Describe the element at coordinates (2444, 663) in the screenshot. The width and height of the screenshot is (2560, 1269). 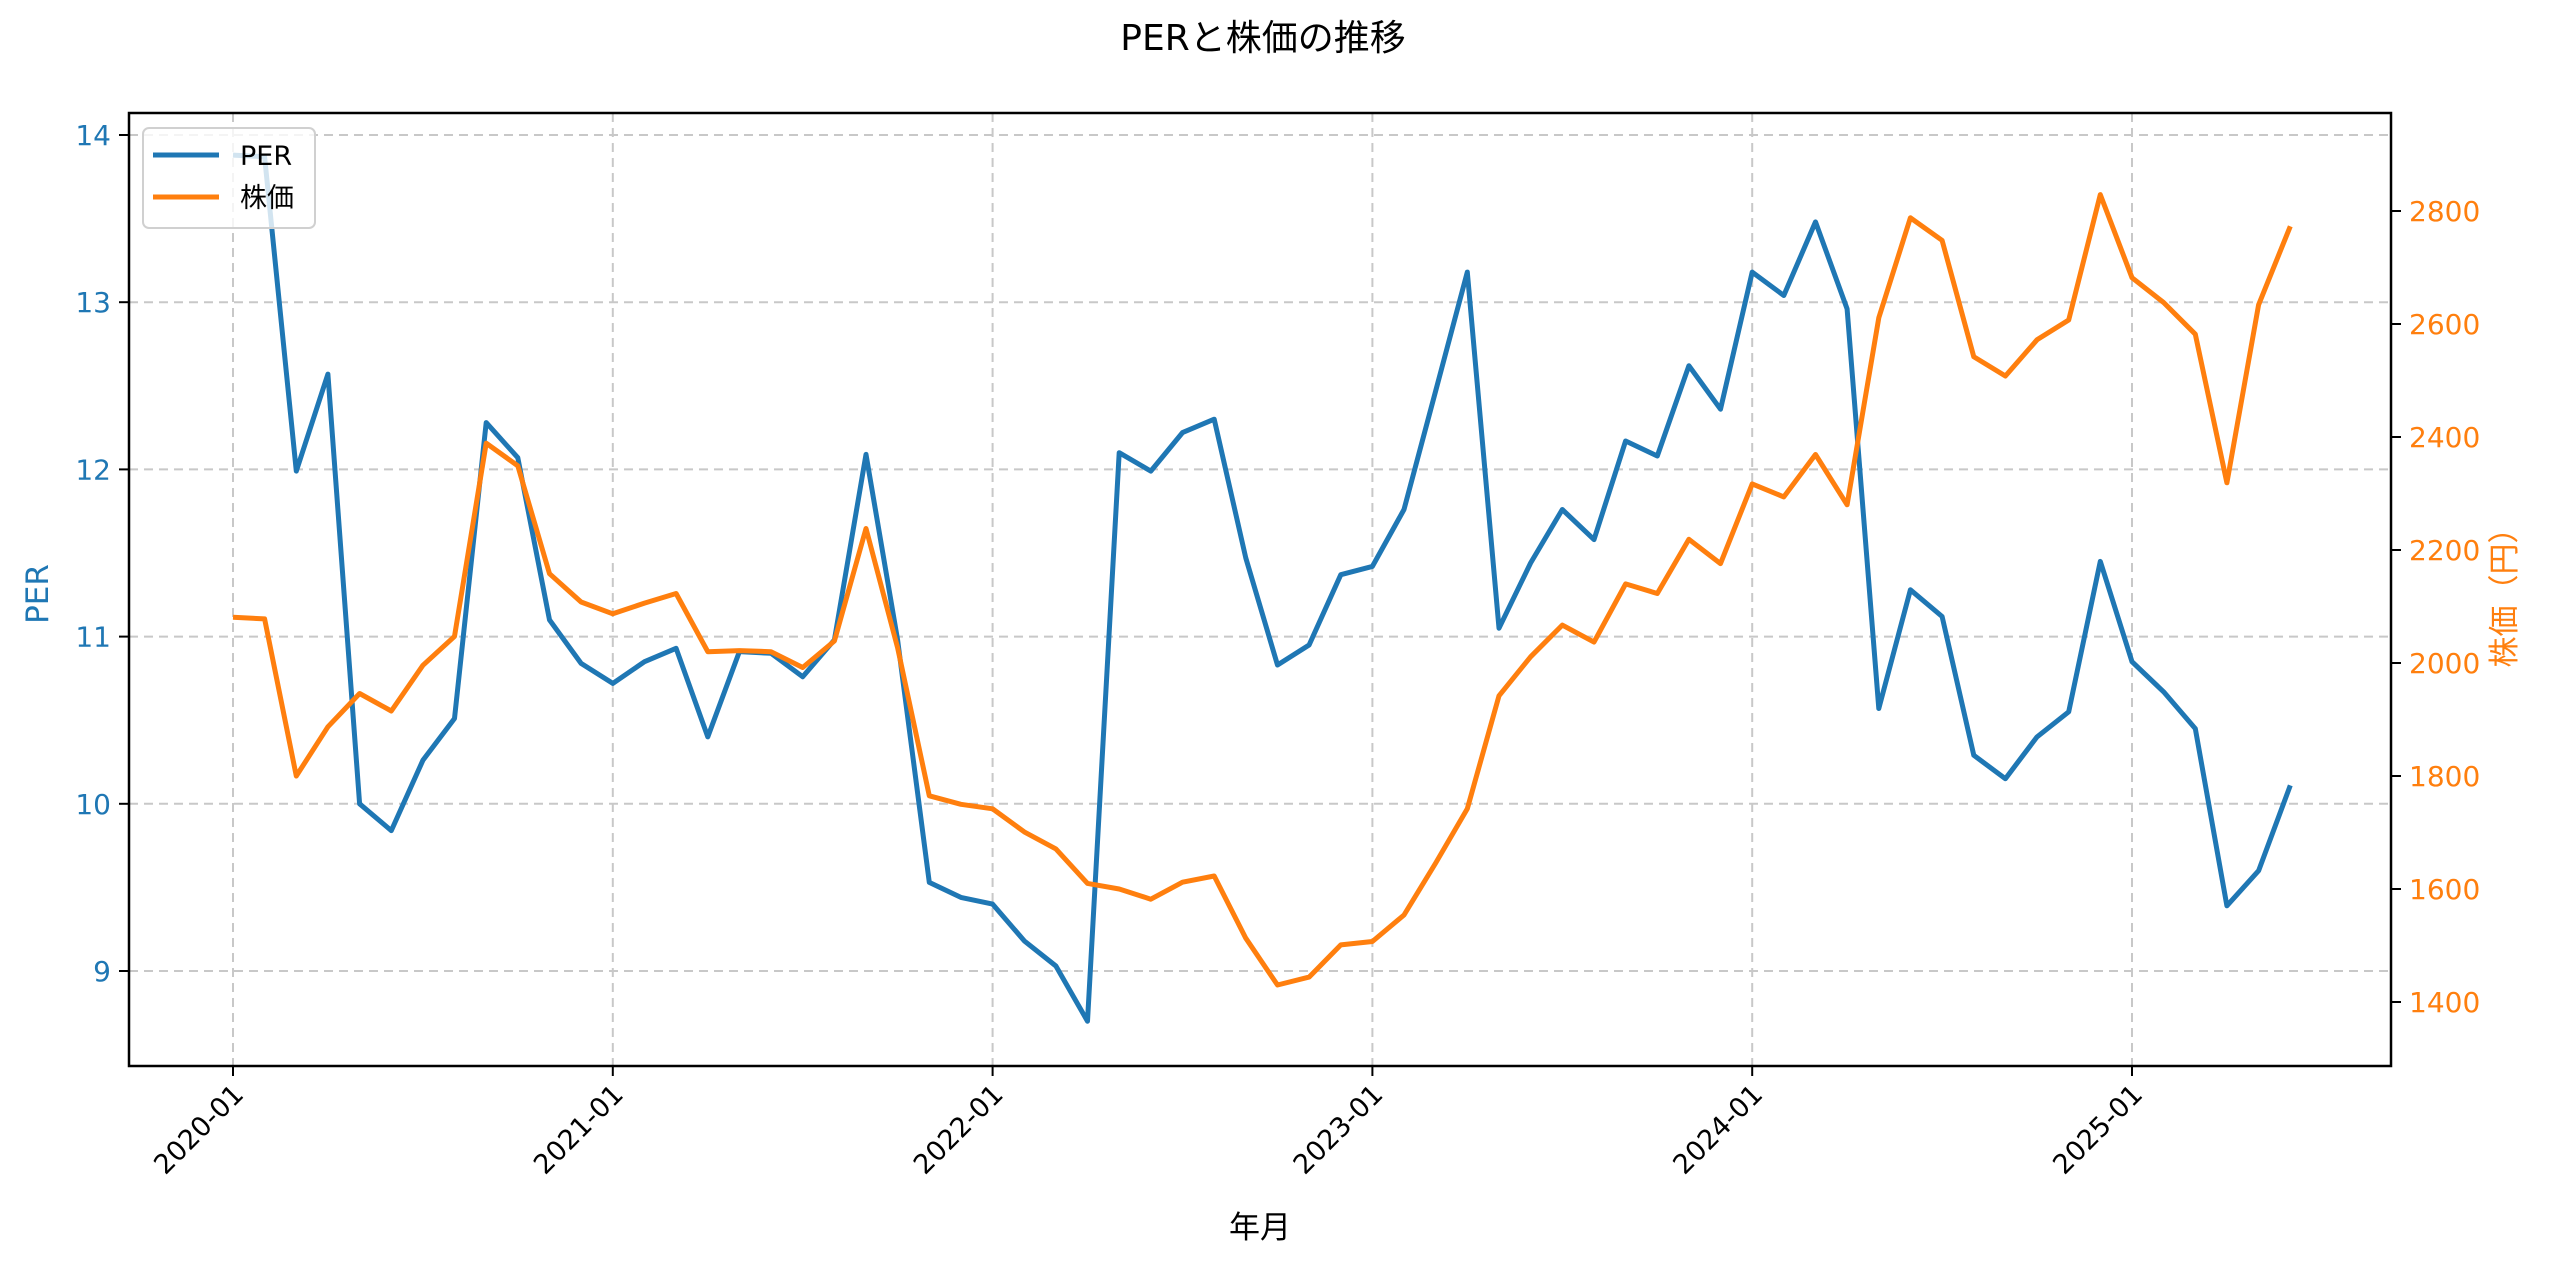
I see `right-tick-label: 2000` at that location.